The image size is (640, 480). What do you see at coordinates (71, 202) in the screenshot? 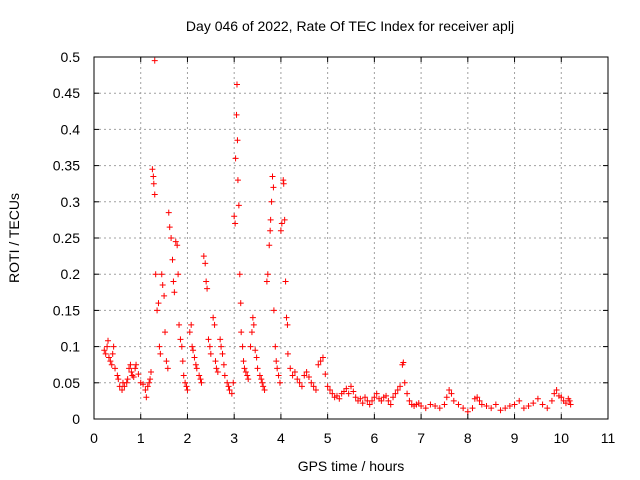
I see `y-tick-label: 0.3` at bounding box center [71, 202].